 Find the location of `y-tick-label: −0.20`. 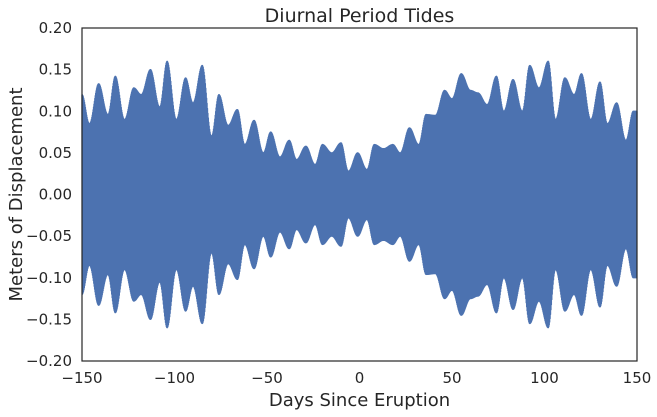

y-tick-label: −0.20 is located at coordinates (49, 361).